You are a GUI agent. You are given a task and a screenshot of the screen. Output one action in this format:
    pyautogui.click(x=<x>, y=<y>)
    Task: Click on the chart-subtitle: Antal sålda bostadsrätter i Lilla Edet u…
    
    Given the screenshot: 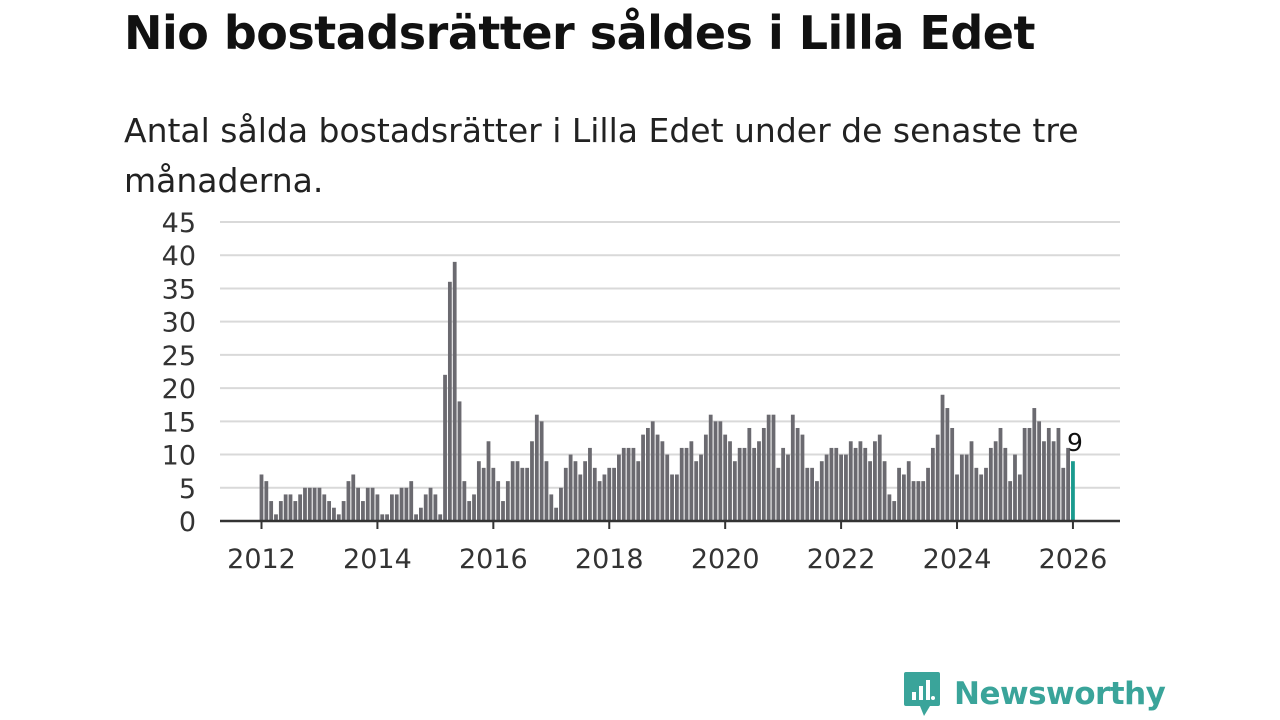 What is the action you would take?
    pyautogui.click(x=601, y=155)
    